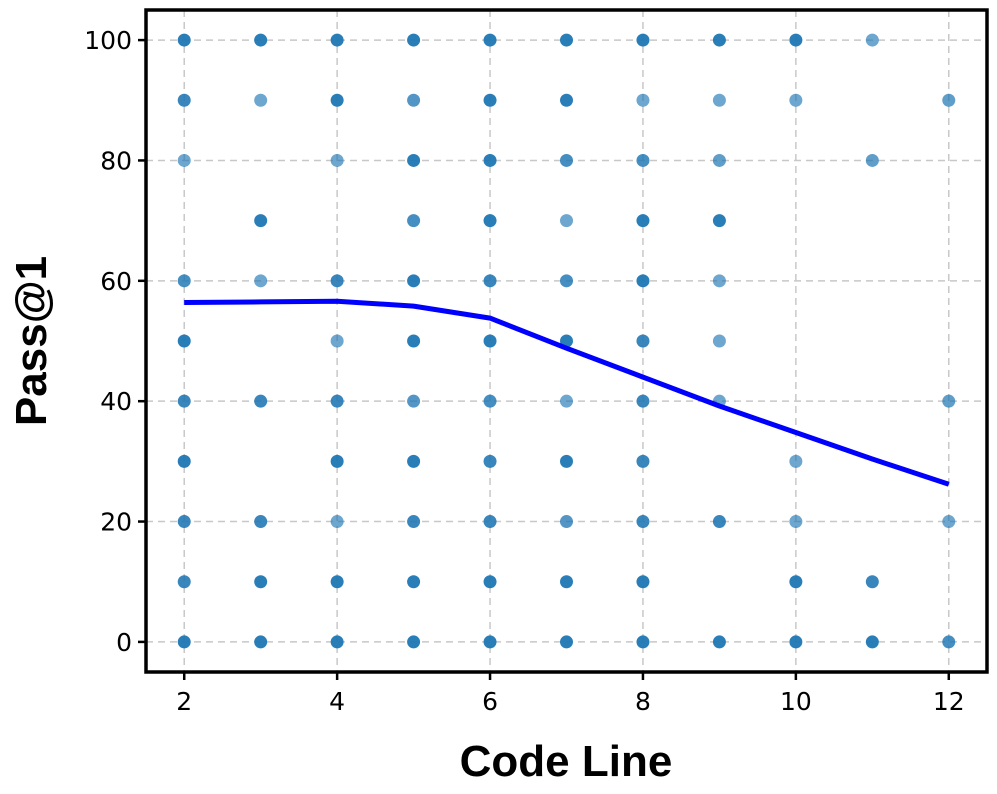  Describe the element at coordinates (124, 642) in the screenshot. I see `y-tick-label: 0` at that location.